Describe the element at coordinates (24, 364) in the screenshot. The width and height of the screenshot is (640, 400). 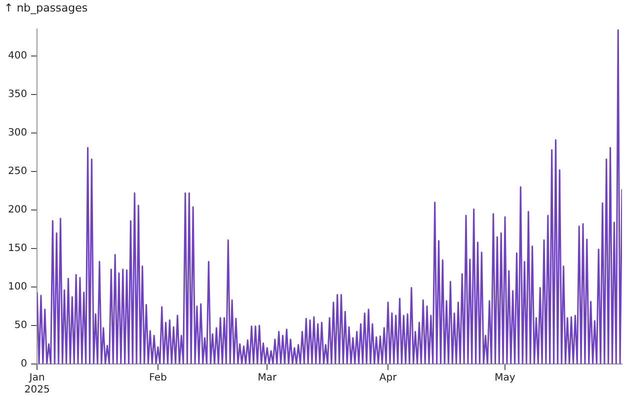
I see `y-tick-label: 0` at that location.